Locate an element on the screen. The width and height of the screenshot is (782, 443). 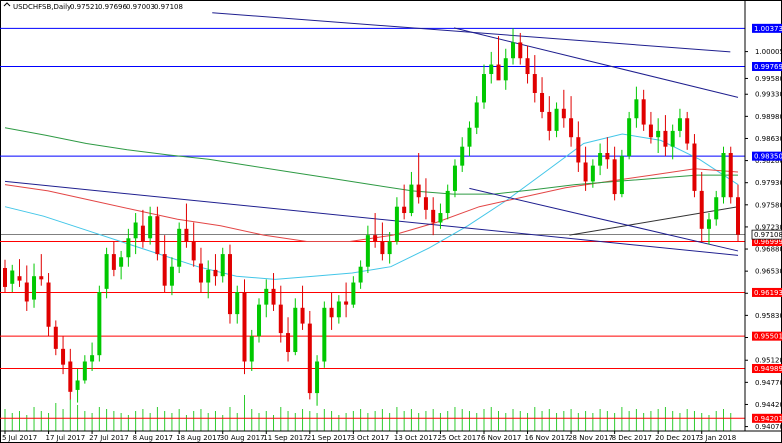
trendline is located at coordinates (596, 62).